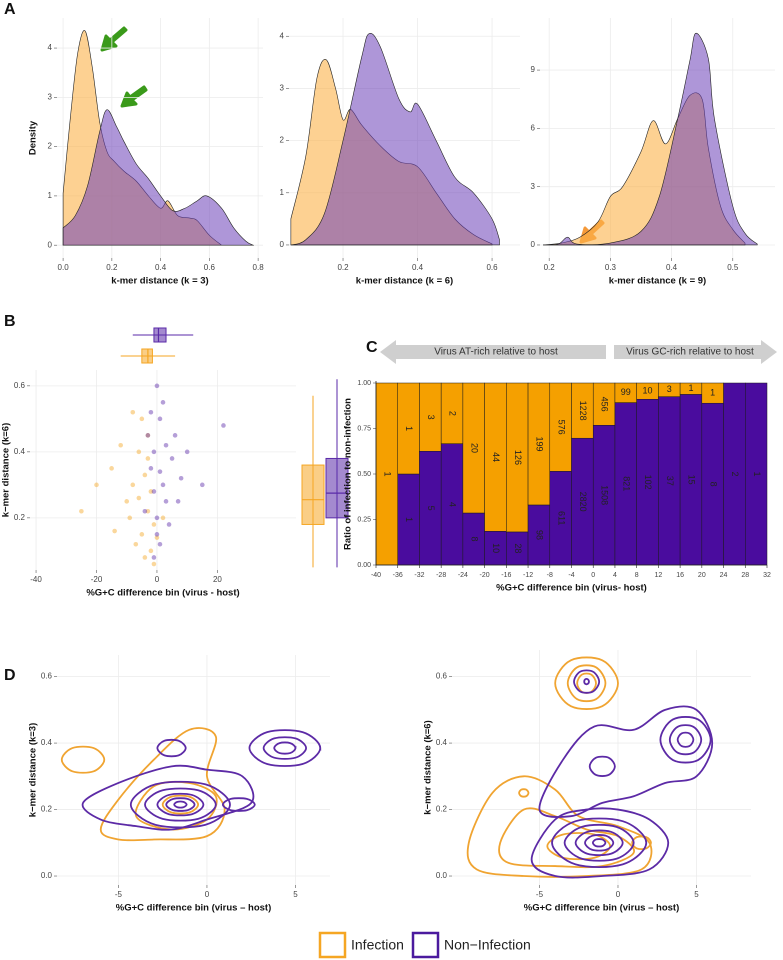 Image resolution: width=783 pixels, height=960 pixels. I want to click on panel-label: B, so click(10, 321).